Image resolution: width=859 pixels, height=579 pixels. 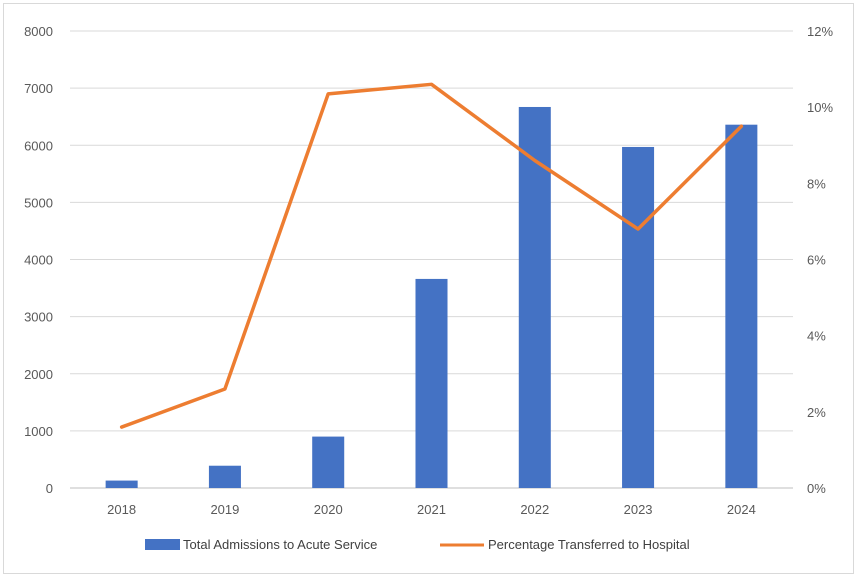 I want to click on left-axis-ticks: 0 1000 2000 3000 4000 5000 6000 7000 8000, so click(x=38, y=260).